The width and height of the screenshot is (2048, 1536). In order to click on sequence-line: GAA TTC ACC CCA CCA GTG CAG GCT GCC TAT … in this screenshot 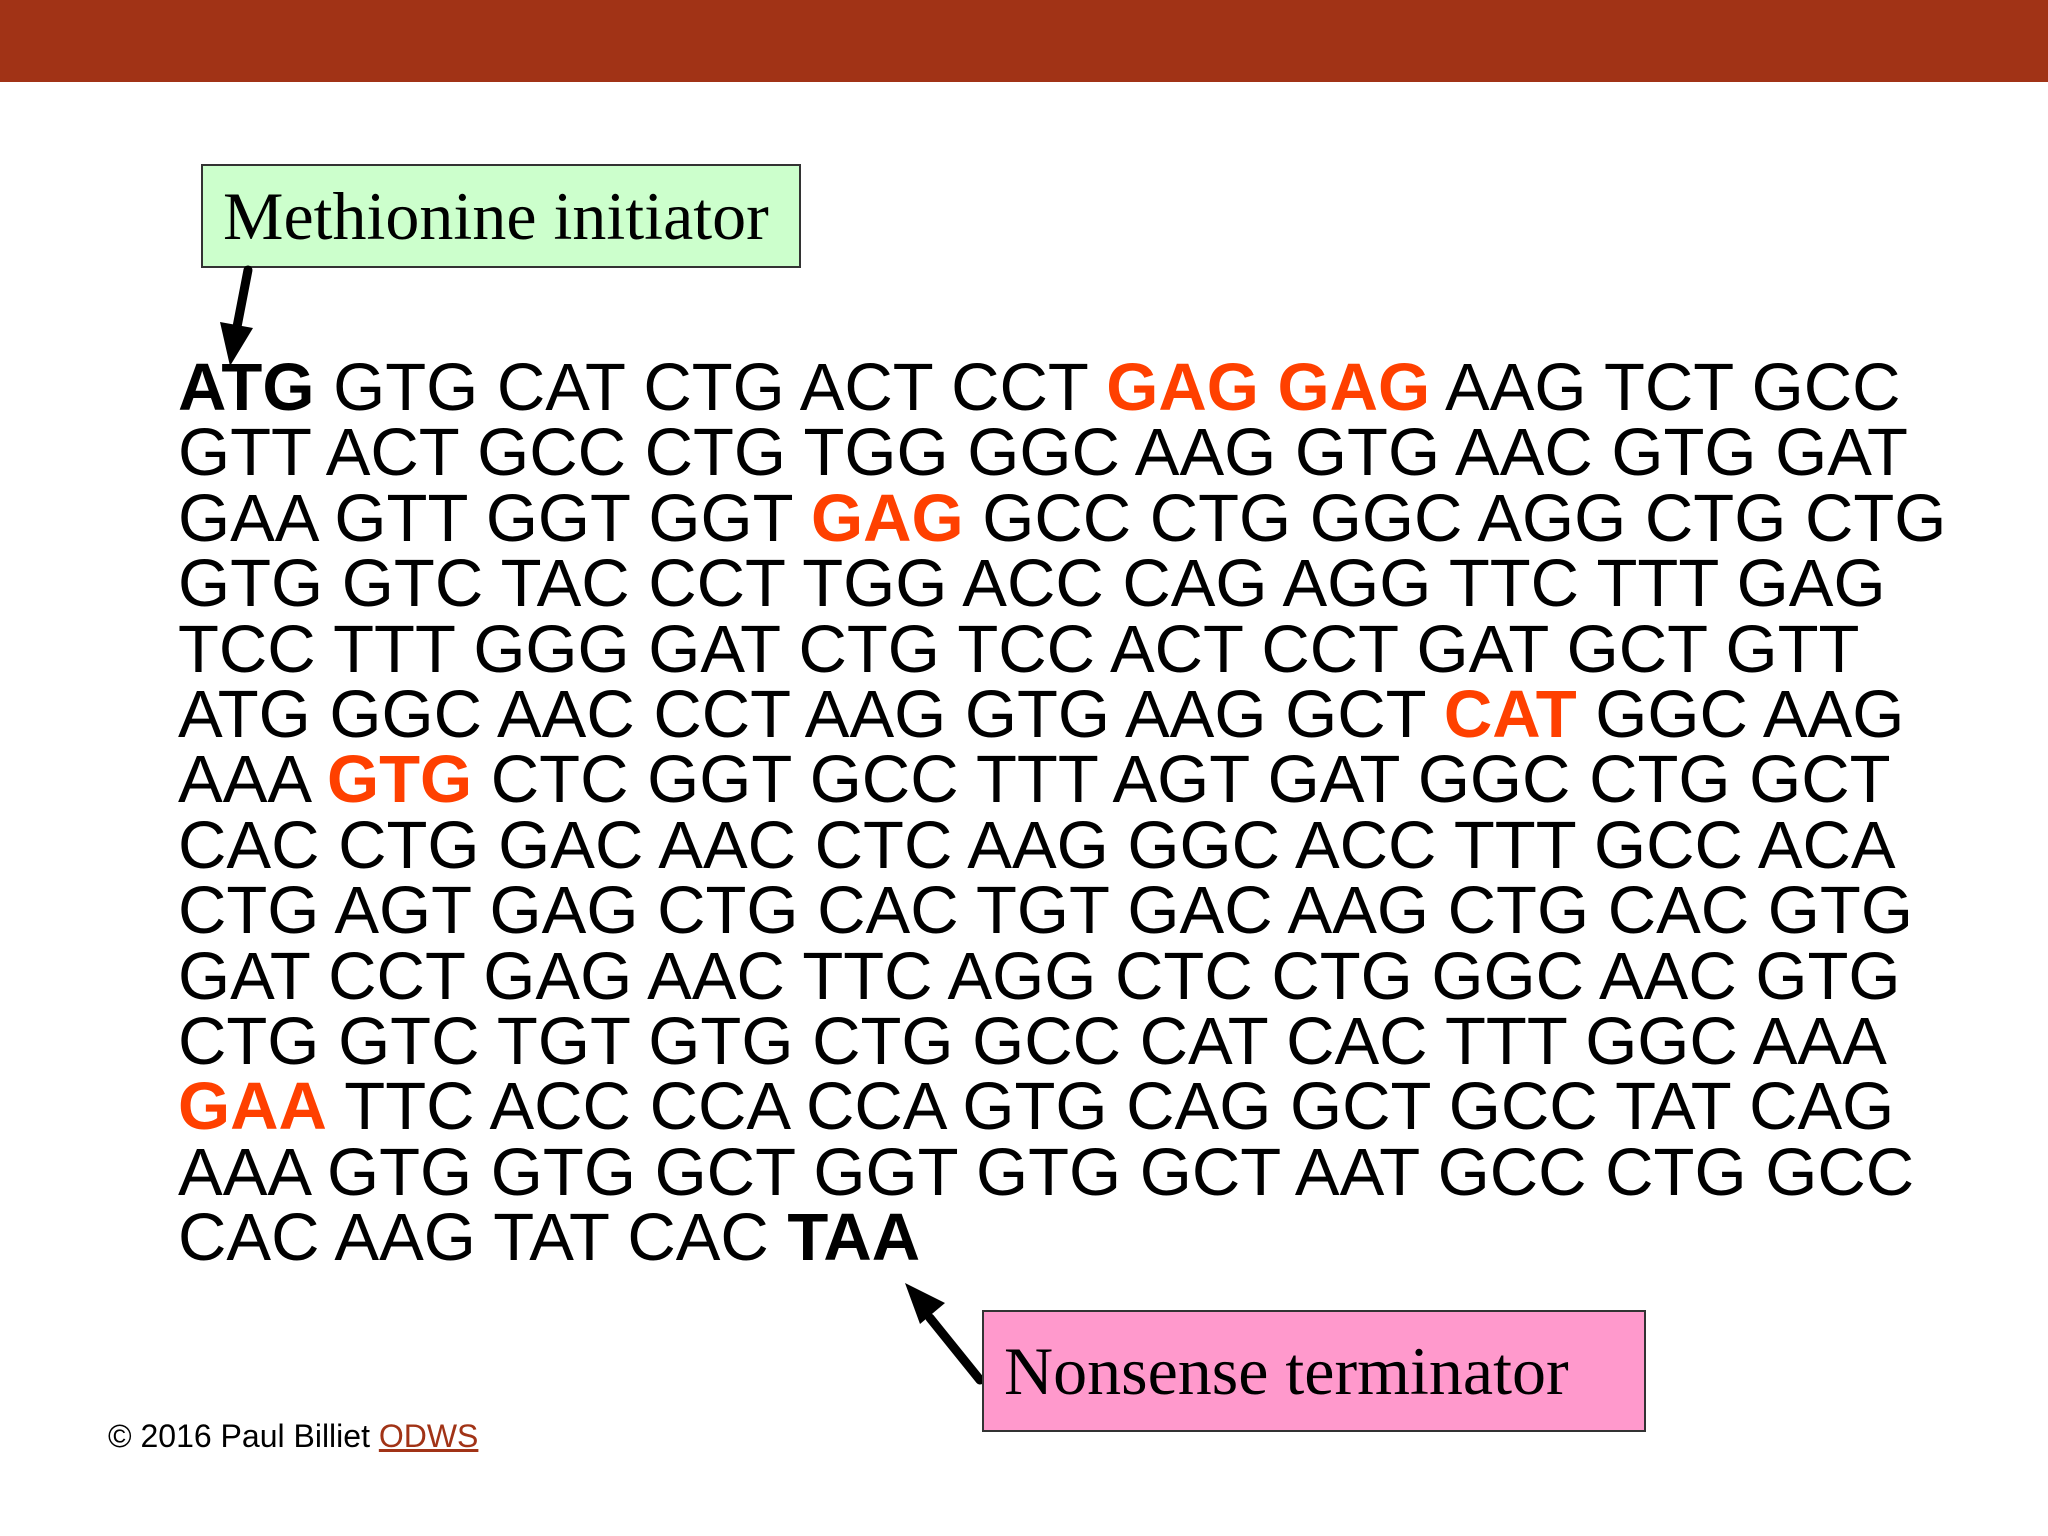, I will do `click(1108, 1106)`.